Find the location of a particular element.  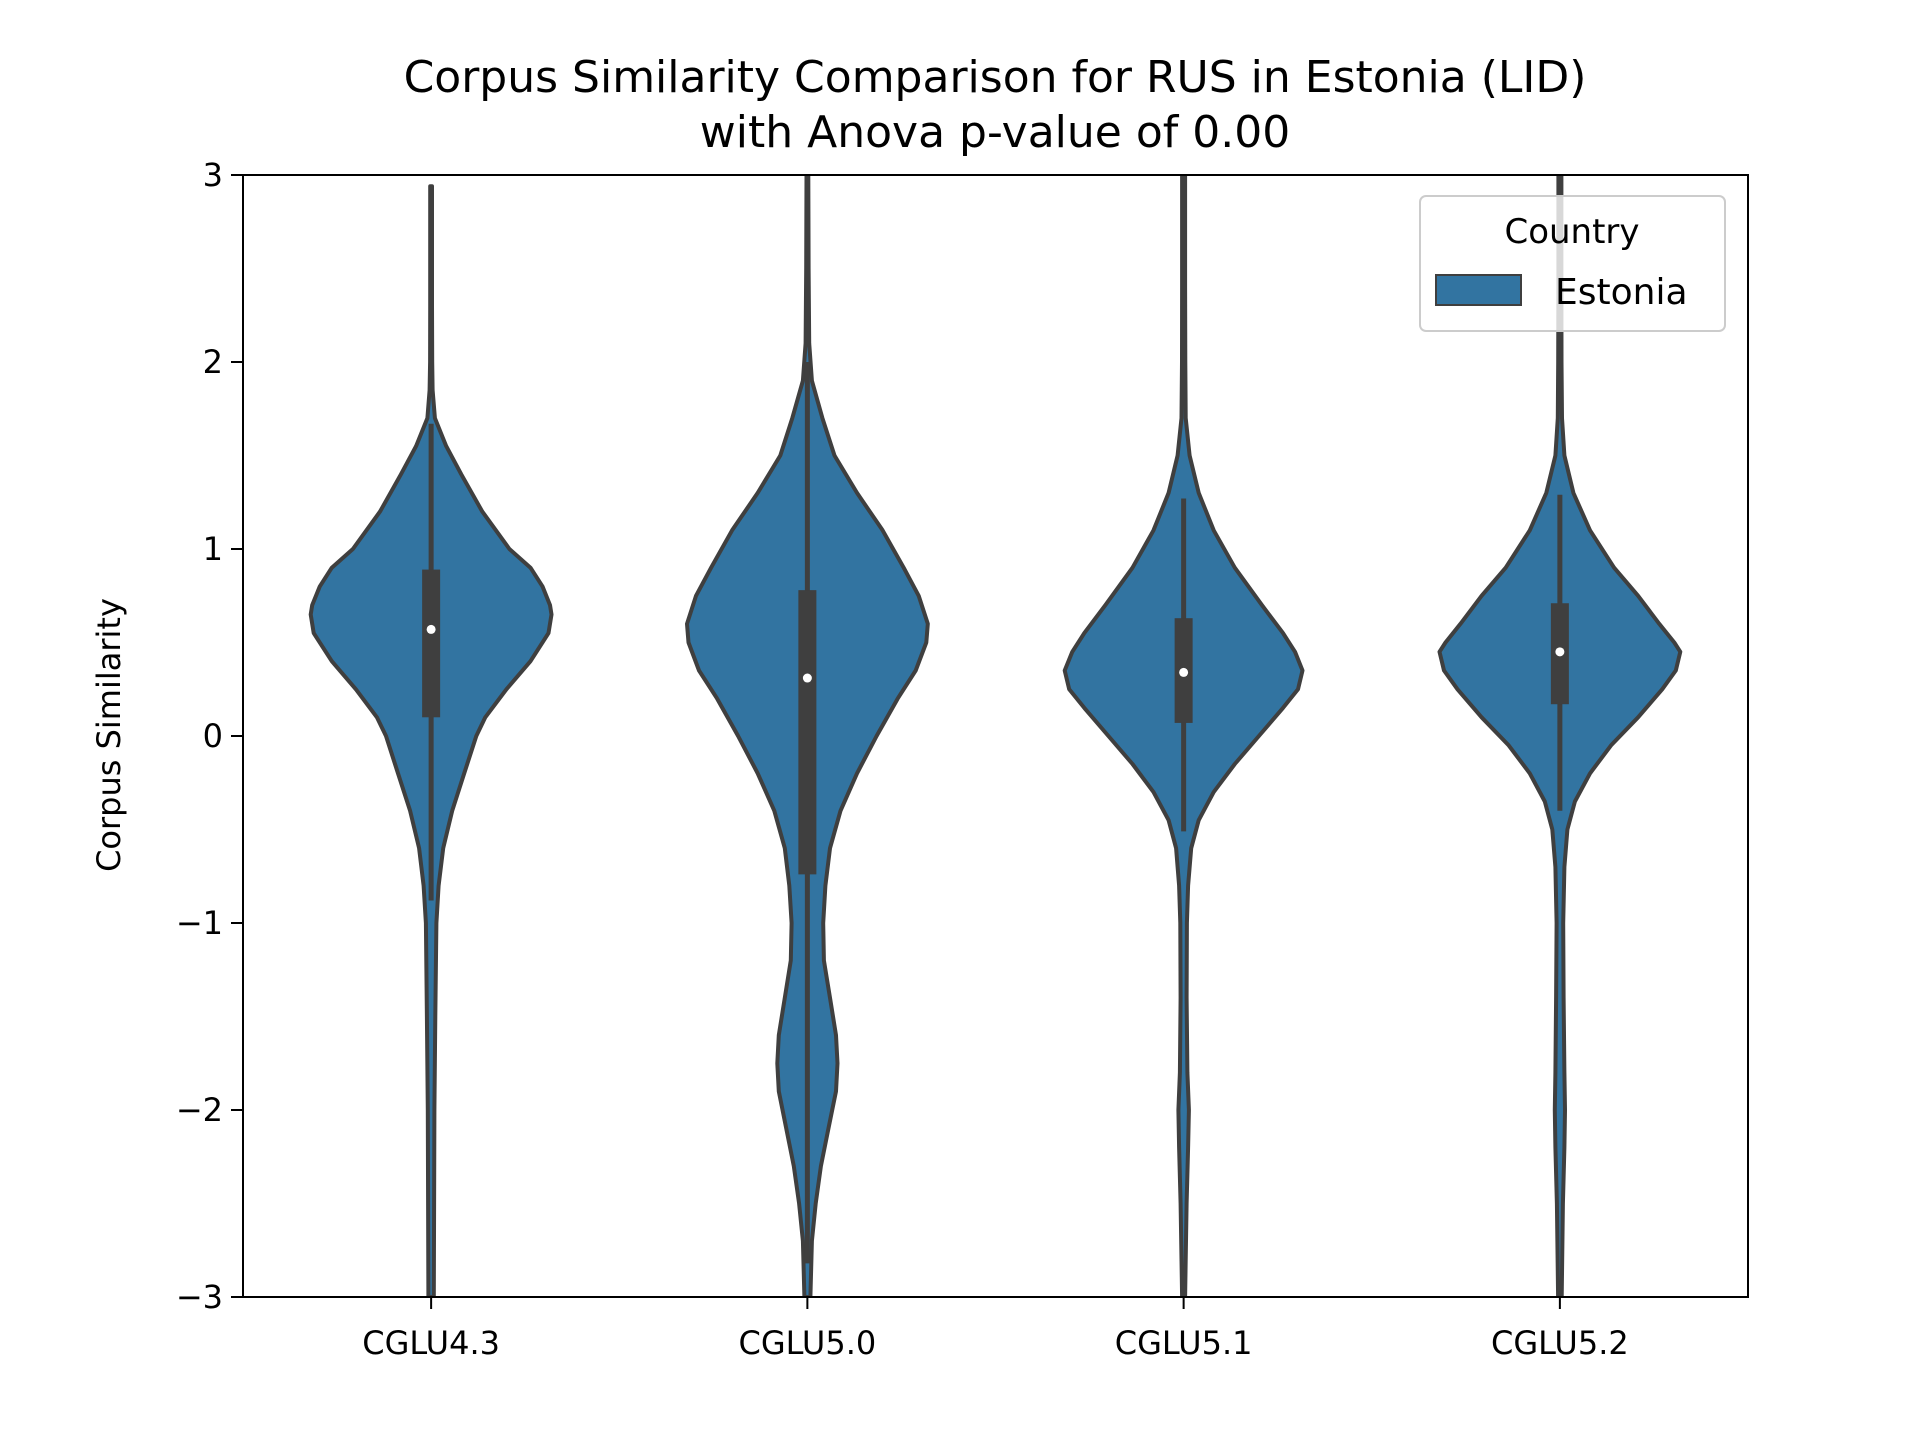

x-tick-label: CGLU4.3 is located at coordinates (431, 1343).